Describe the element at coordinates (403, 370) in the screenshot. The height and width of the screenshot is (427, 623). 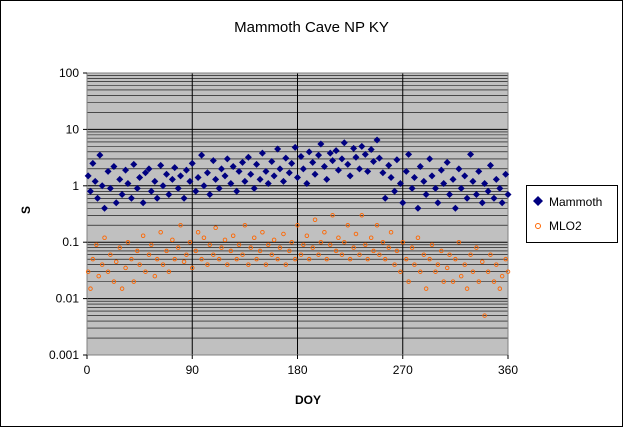
I see `x-tick-label: 270` at that location.